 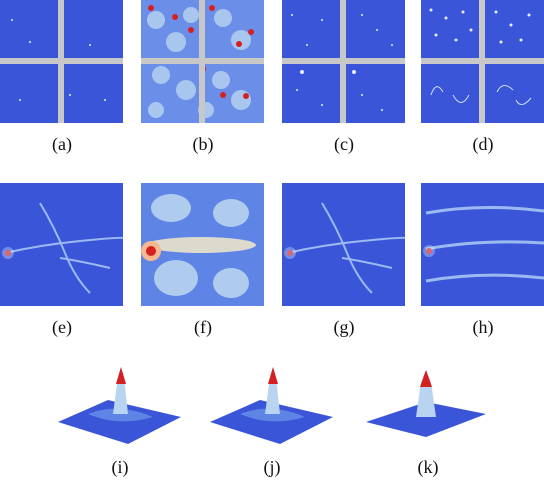 What do you see at coordinates (203, 327) in the screenshot?
I see `caption-f: (f)` at bounding box center [203, 327].